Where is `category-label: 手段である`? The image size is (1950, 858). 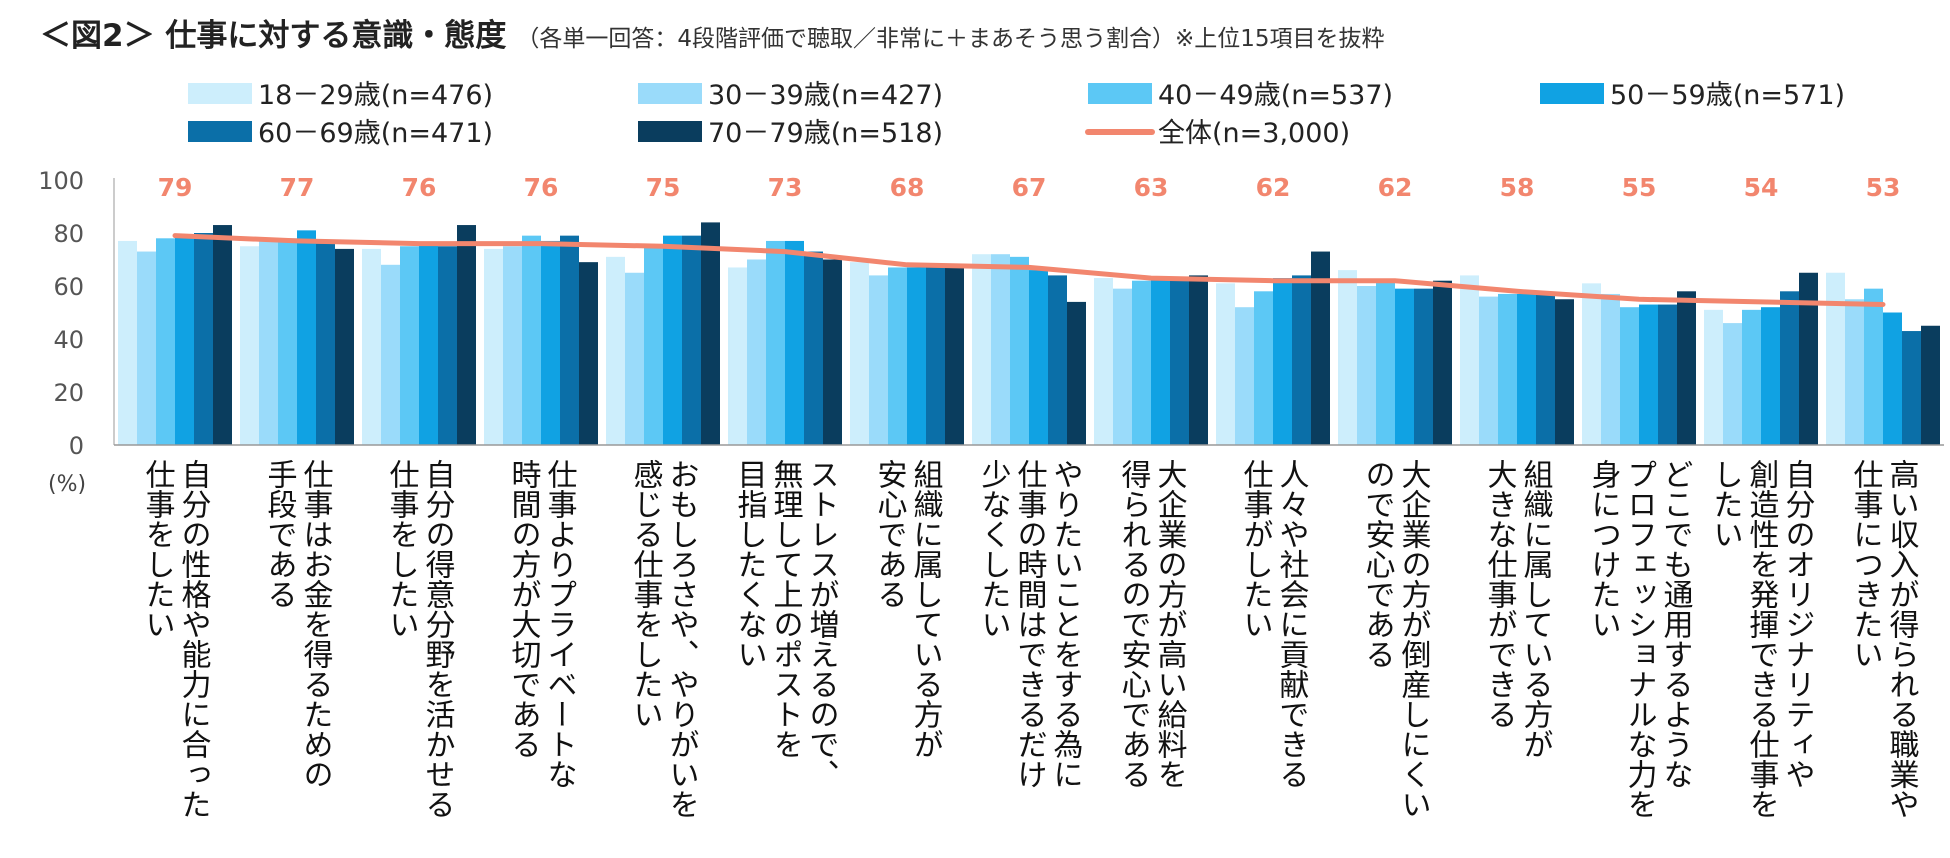 category-label: 手段である is located at coordinates (280, 534).